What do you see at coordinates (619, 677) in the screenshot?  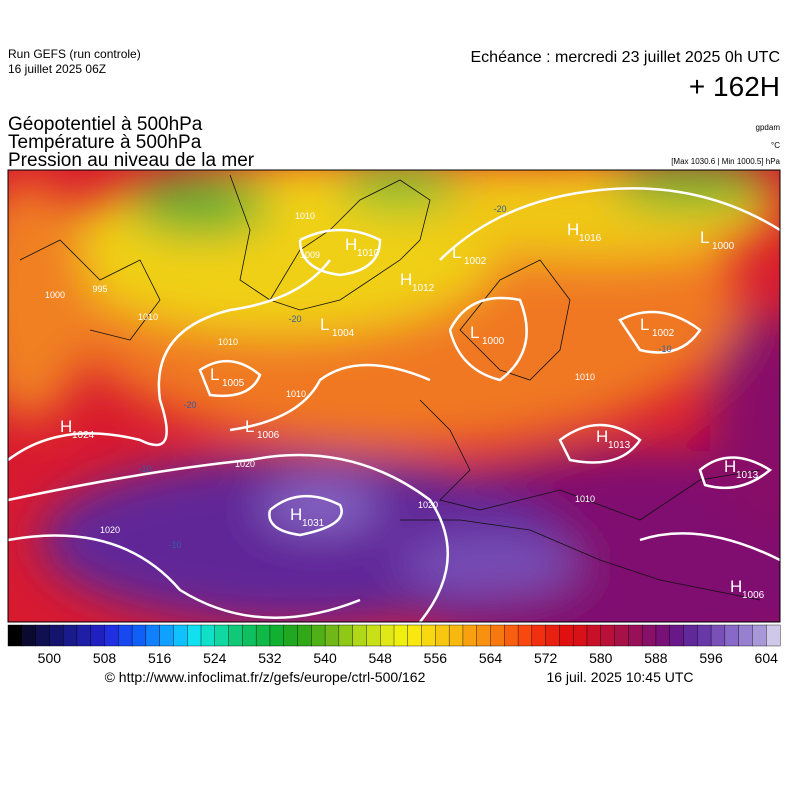 I see `issued-time: 16 juil. 2025 10:45 UTC` at bounding box center [619, 677].